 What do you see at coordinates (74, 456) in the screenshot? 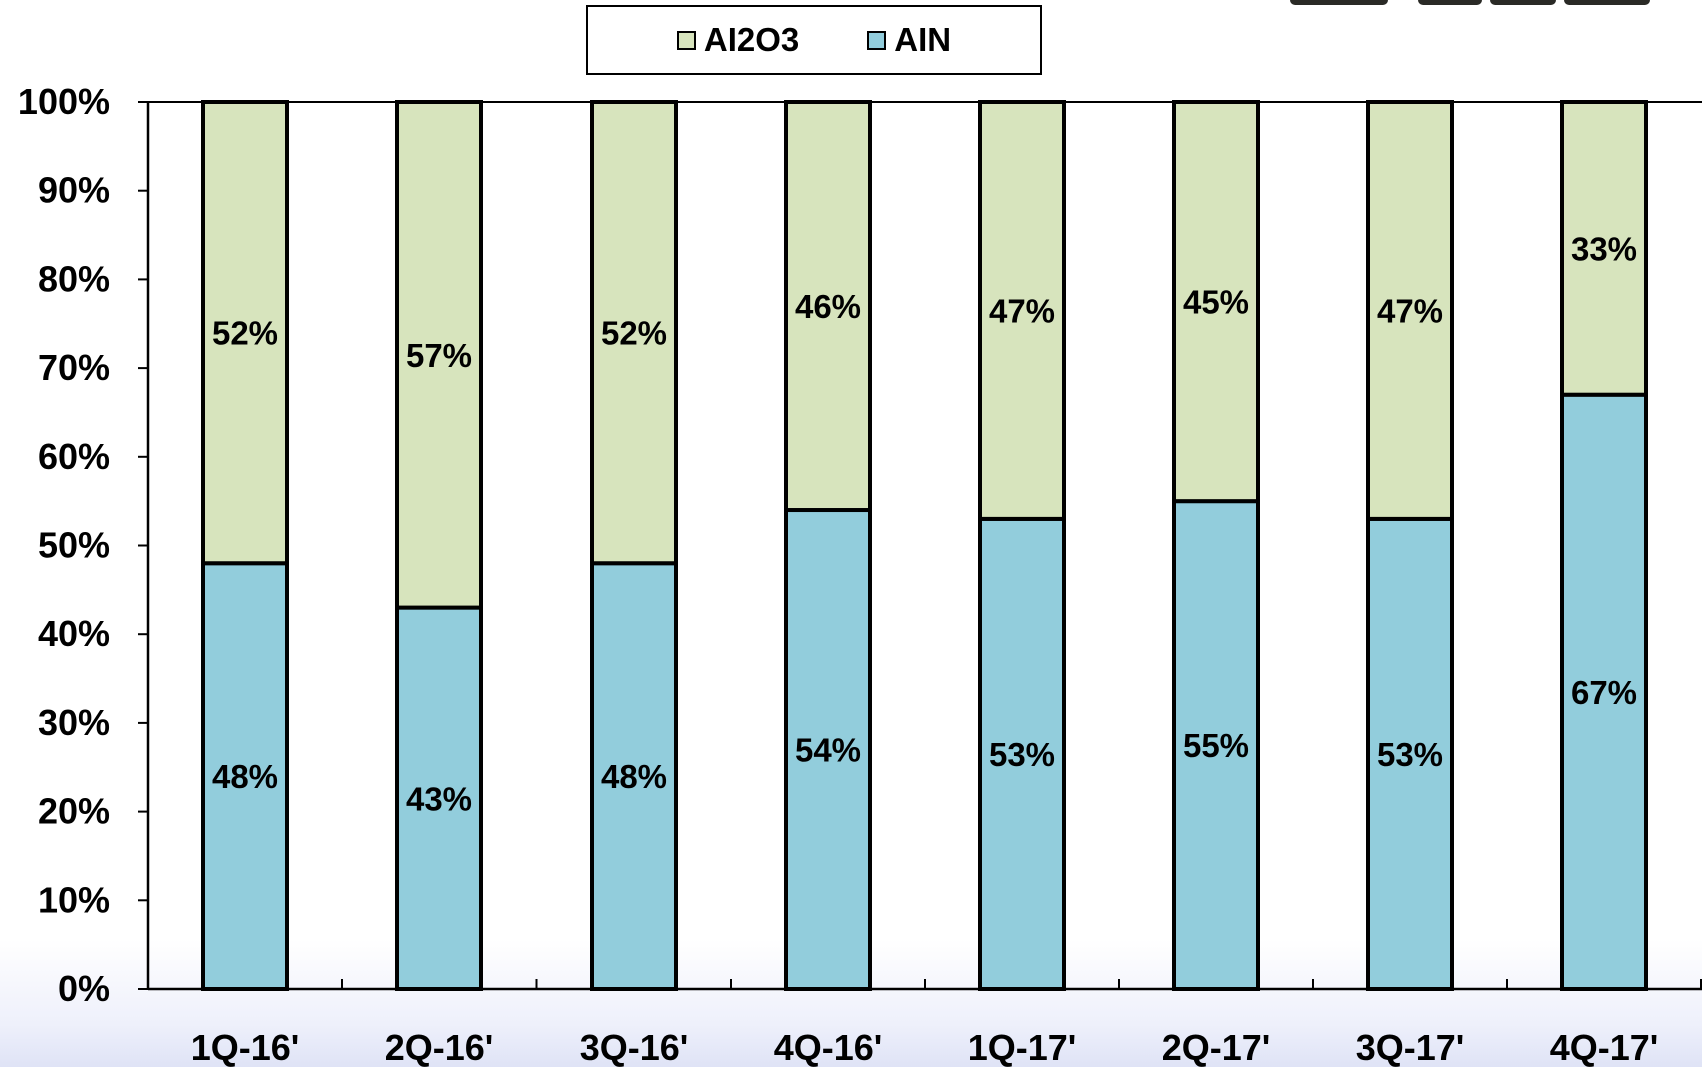
I see `y-tick-label: 60%` at bounding box center [74, 456].